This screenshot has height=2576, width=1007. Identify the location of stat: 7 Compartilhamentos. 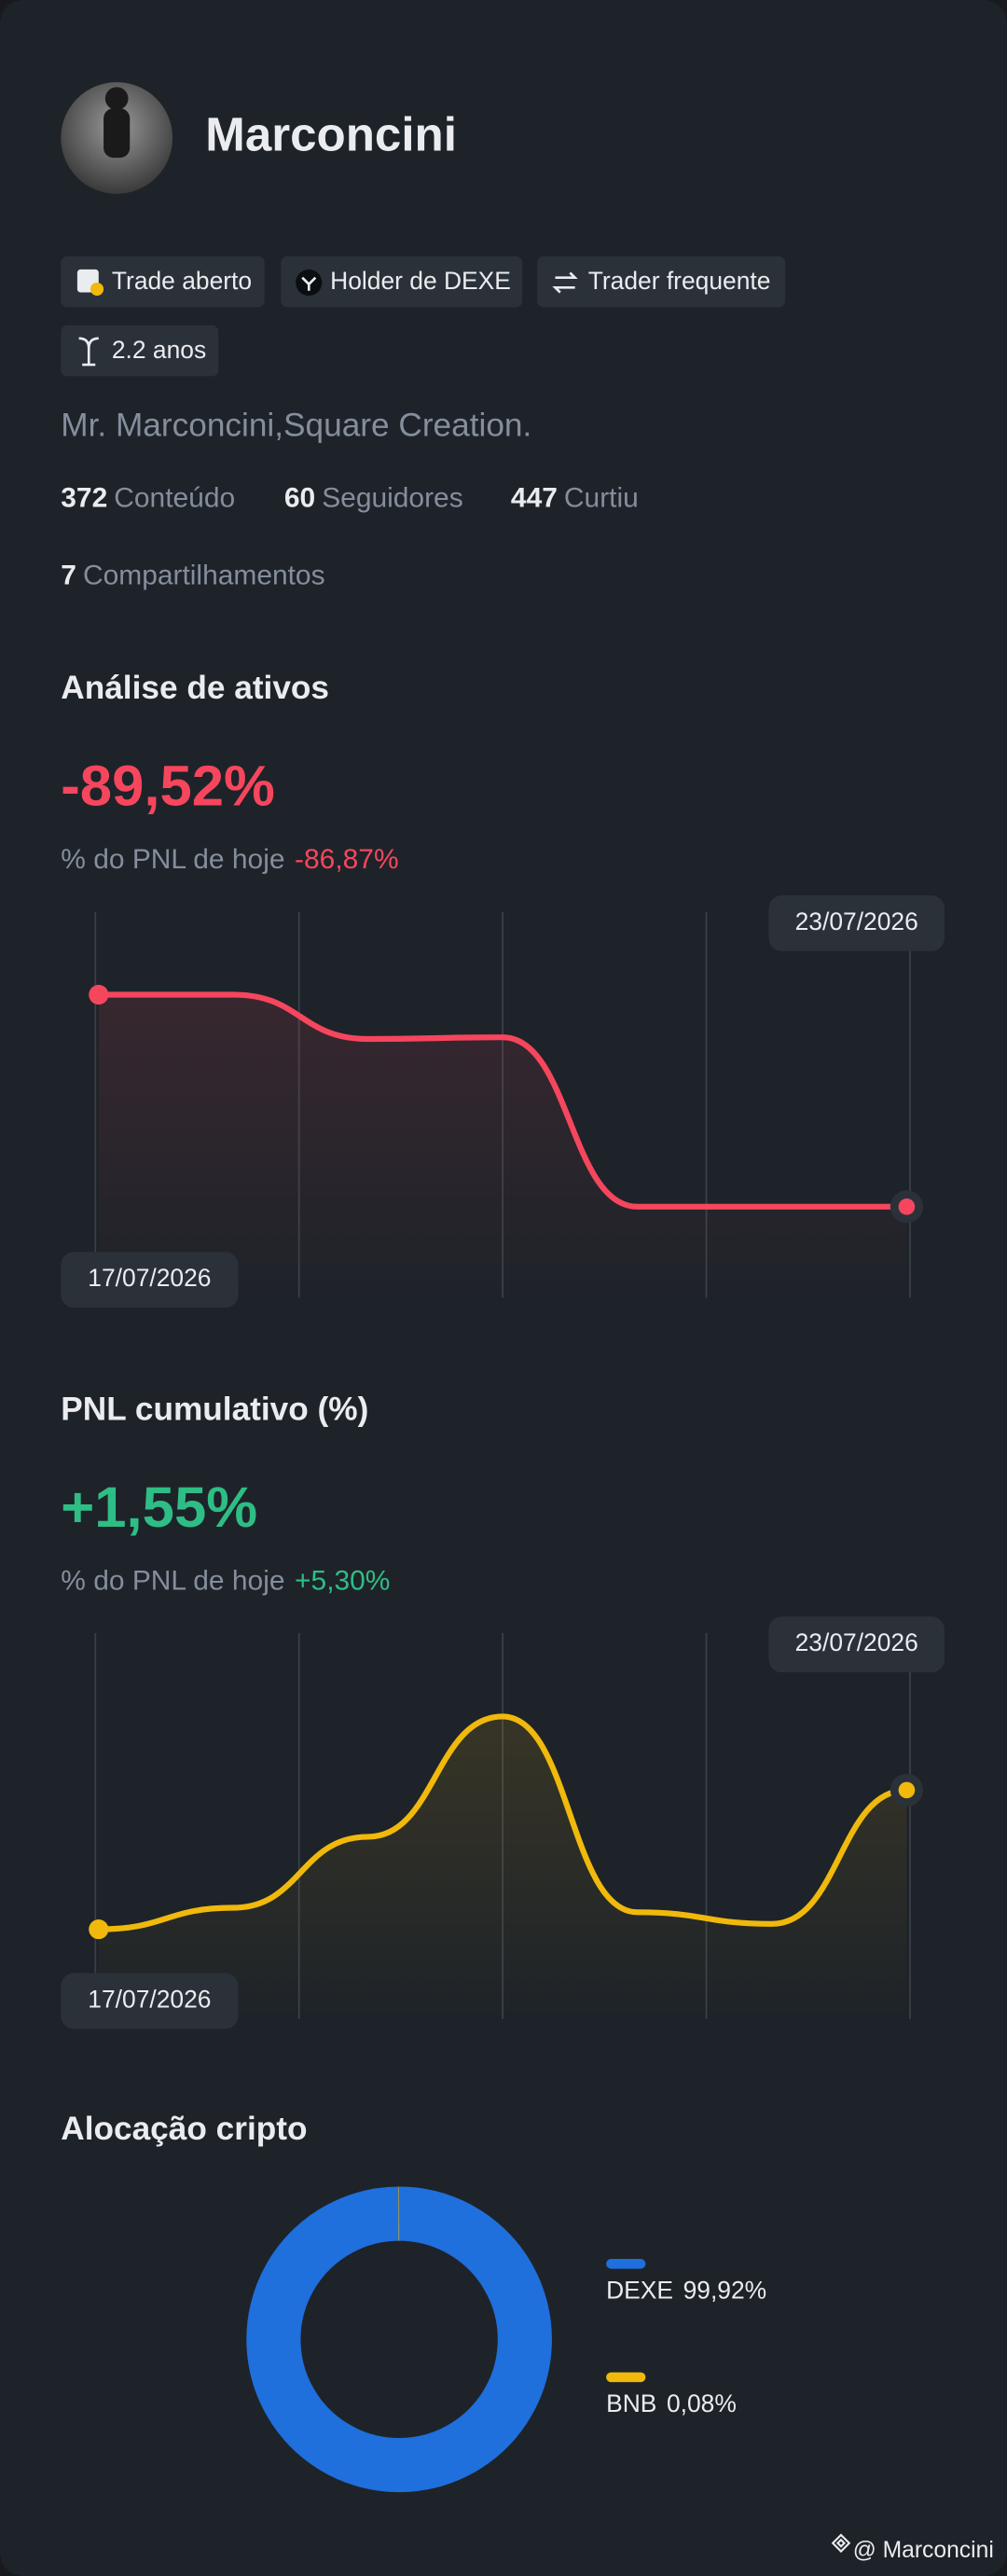
(192, 575).